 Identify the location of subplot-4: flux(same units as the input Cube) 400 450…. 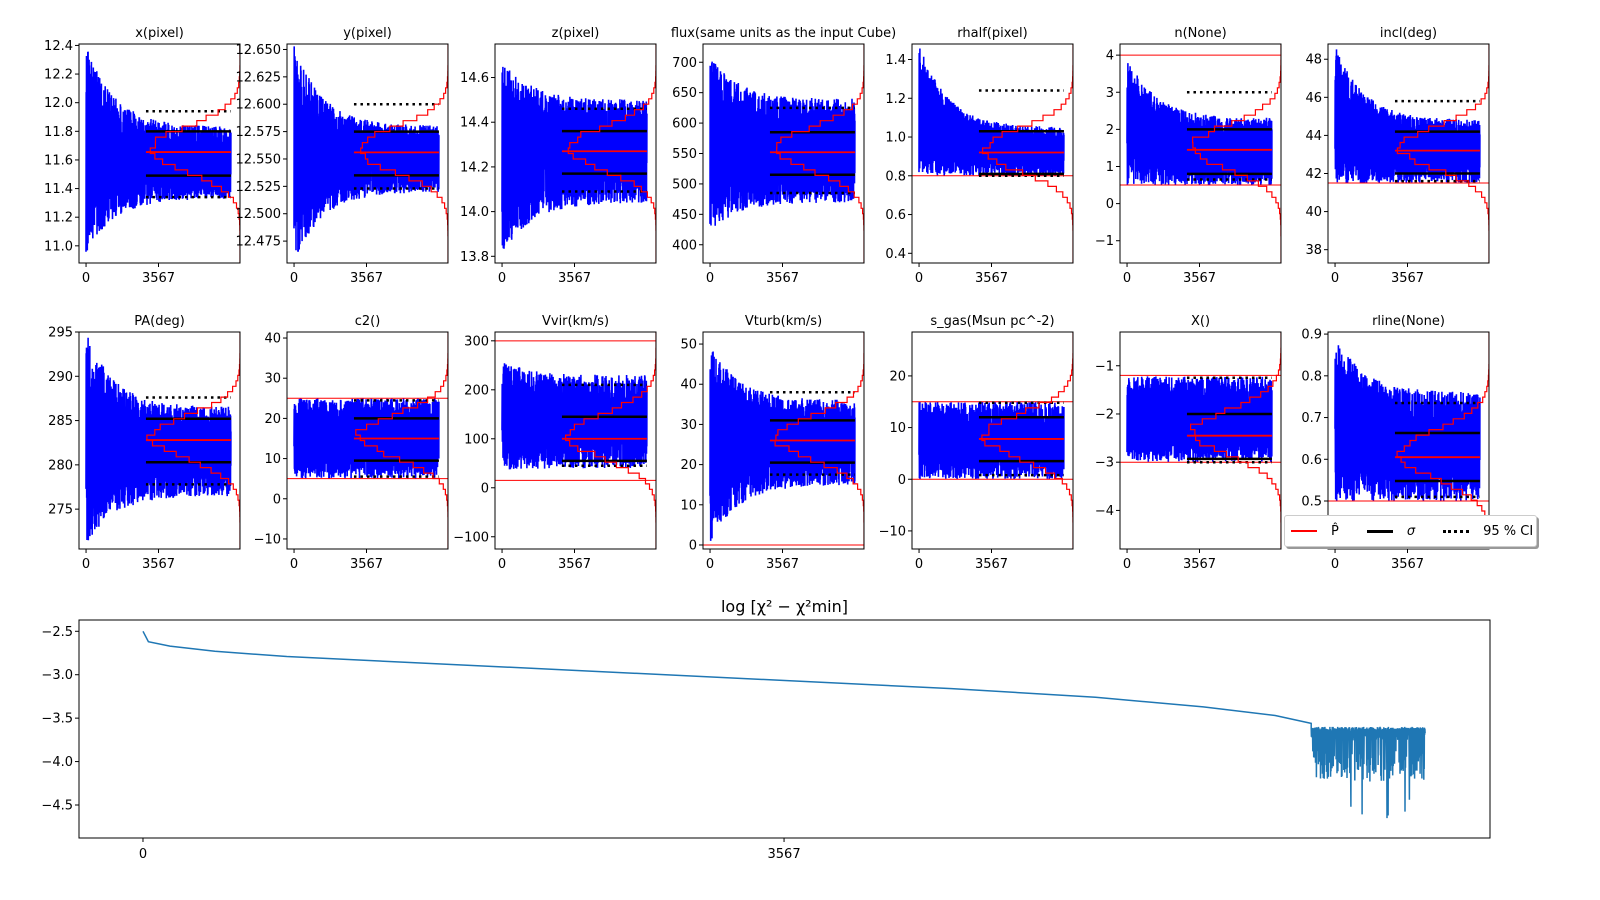
(783, 156).